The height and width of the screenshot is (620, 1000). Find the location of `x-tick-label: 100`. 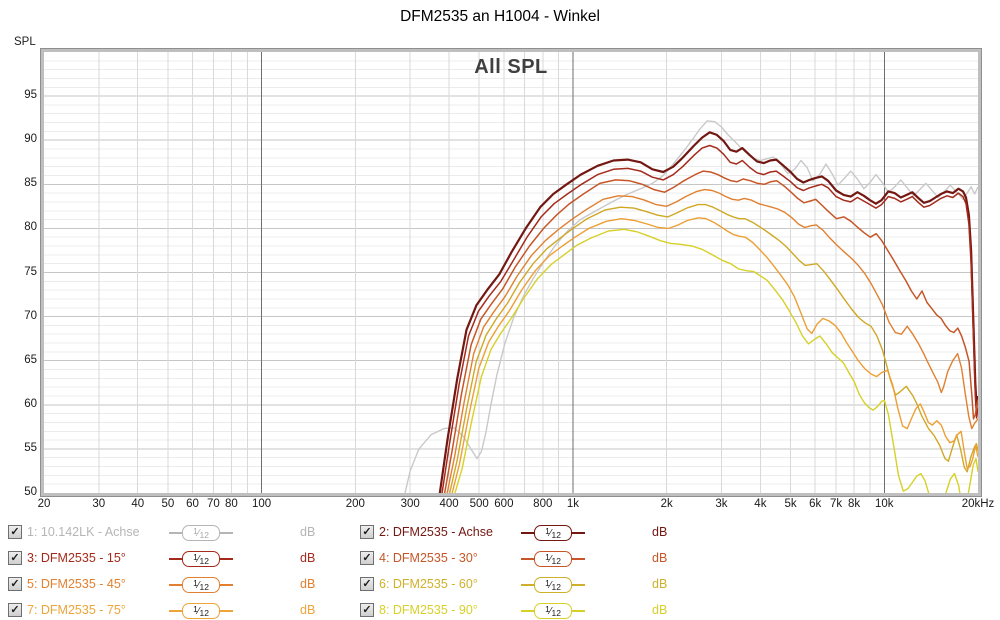

x-tick-label: 100 is located at coordinates (262, 504).